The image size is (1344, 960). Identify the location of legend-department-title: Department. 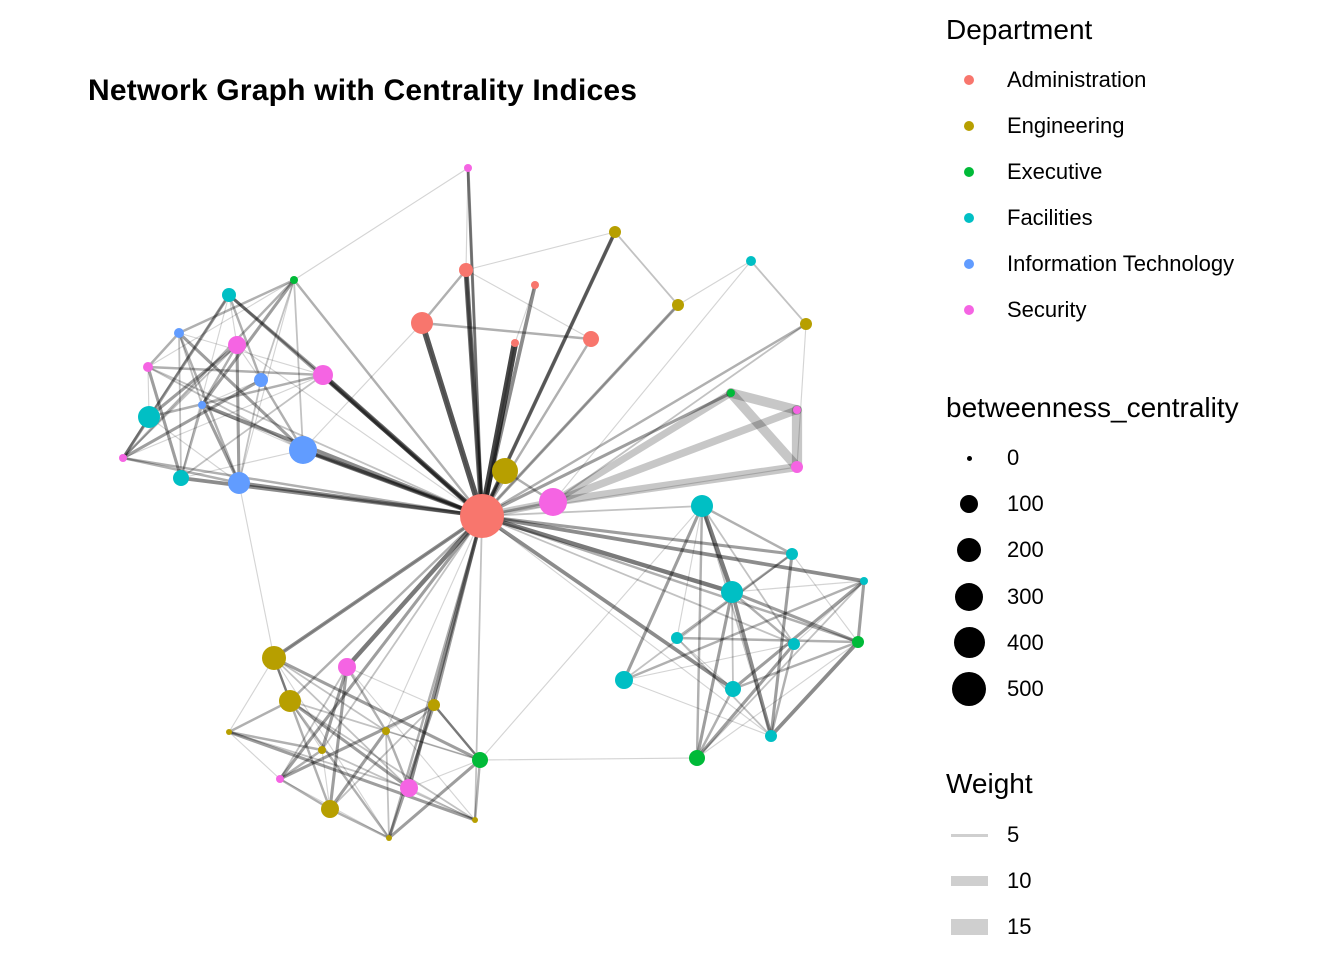
(1019, 29).